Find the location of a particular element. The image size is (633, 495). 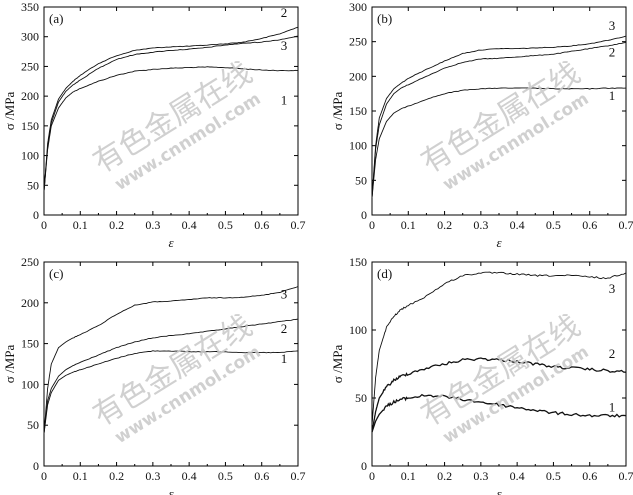

panel-label: (a) is located at coordinates (56, 18).